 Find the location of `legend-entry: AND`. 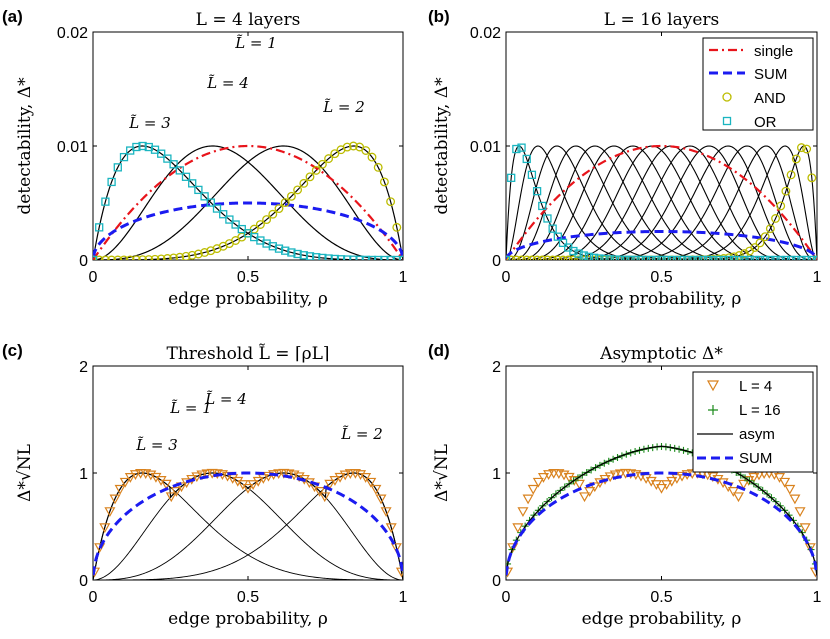

legend-entry: AND is located at coordinates (770, 98).